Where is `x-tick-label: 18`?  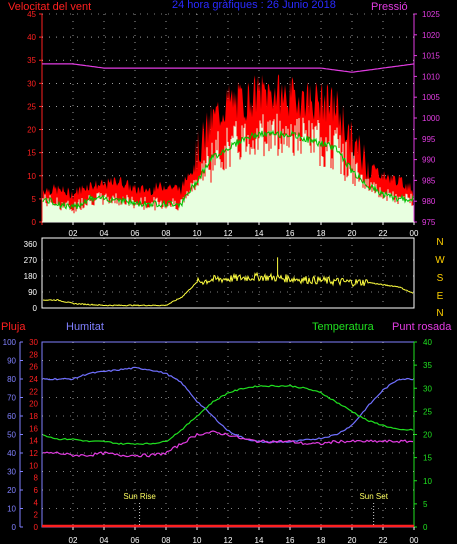
x-tick-label: 18 is located at coordinates (321, 540).